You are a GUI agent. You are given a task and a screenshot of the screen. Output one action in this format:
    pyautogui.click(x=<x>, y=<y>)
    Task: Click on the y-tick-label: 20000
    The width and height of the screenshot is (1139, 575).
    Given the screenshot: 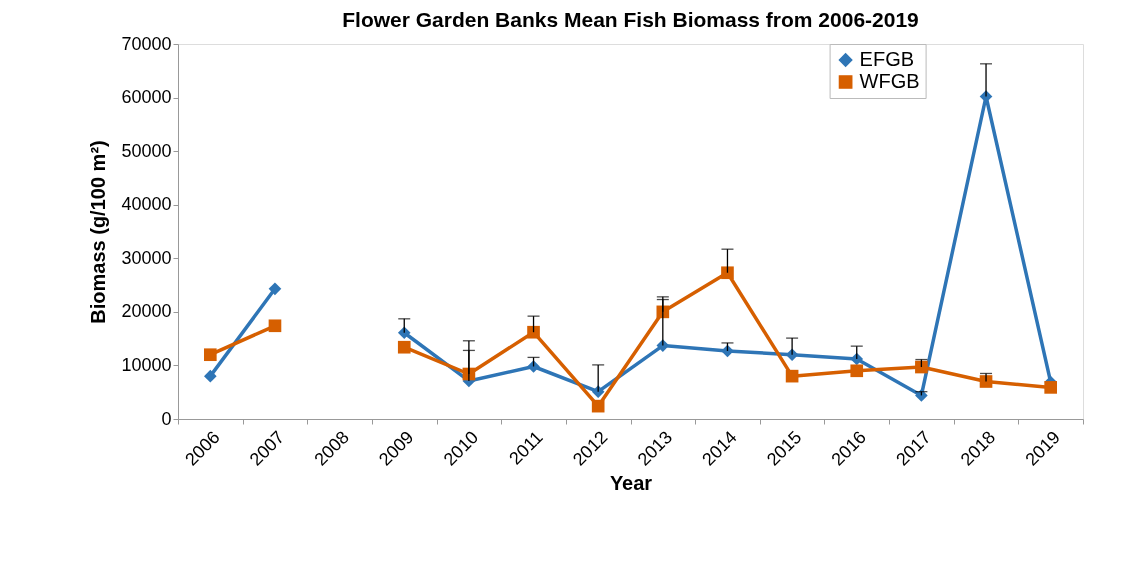 What is the action you would take?
    pyautogui.click(x=146, y=311)
    